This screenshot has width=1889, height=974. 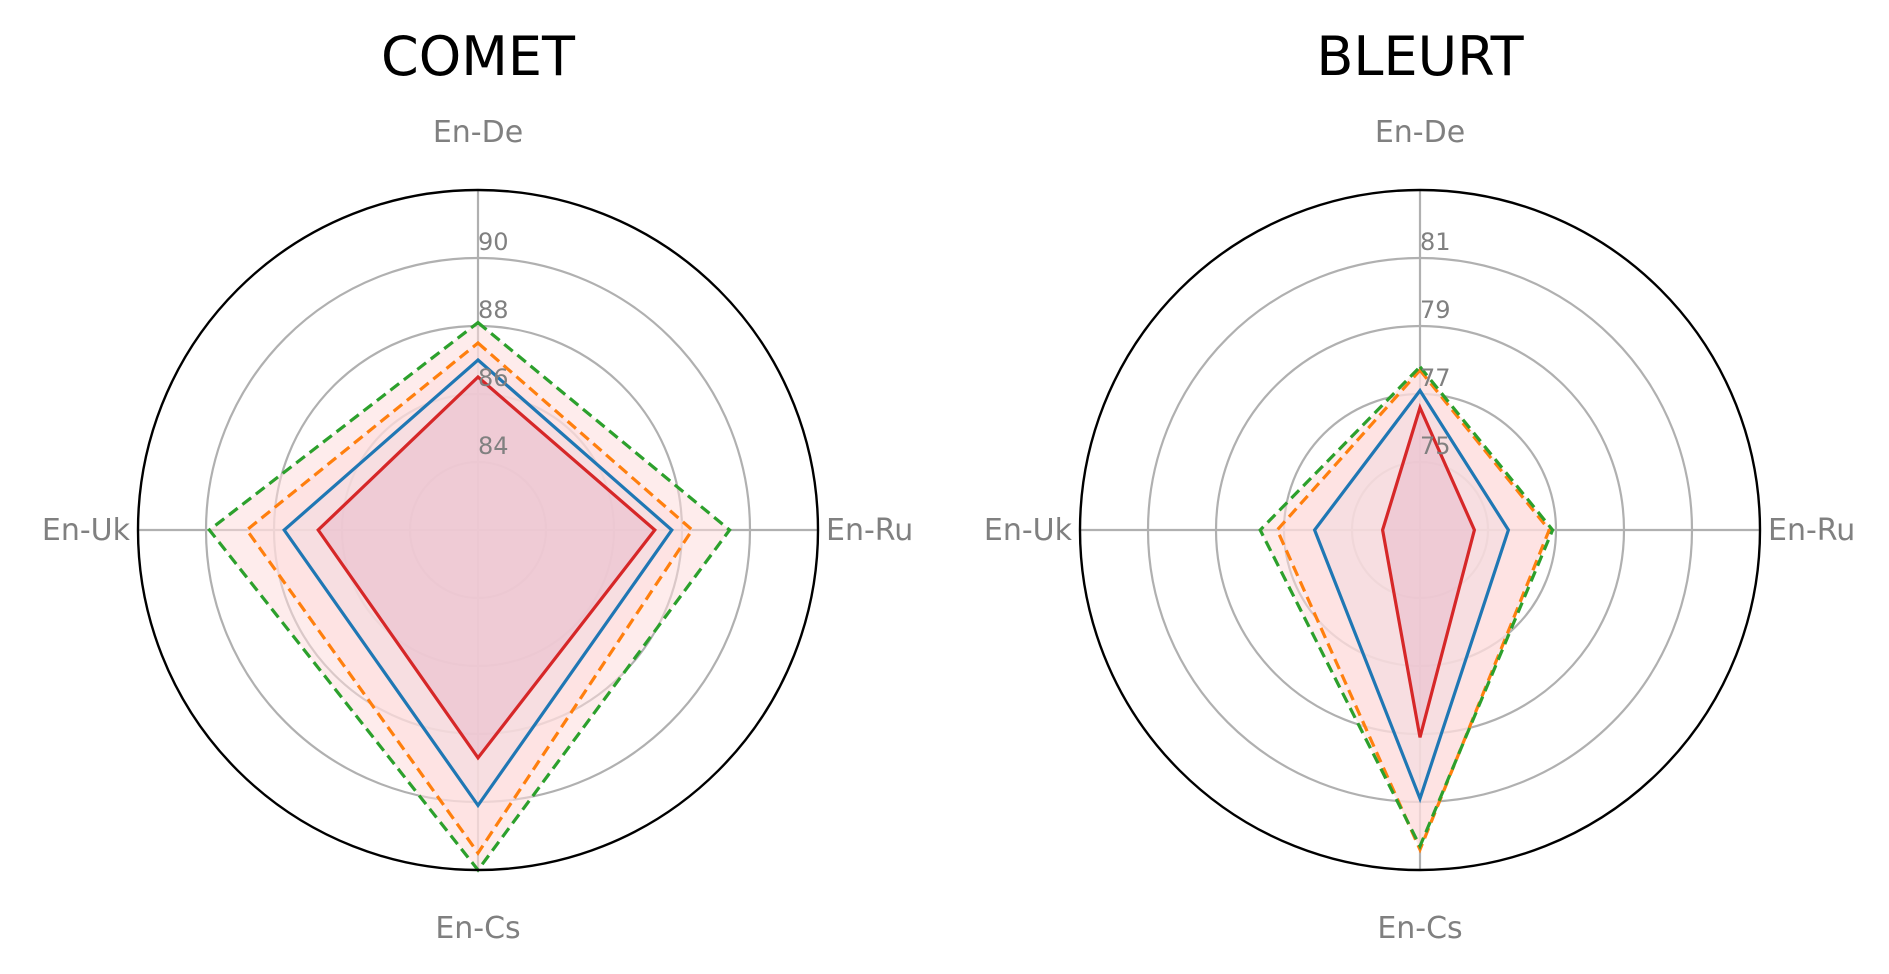 I want to click on comet-series-0-line, so click(x=478, y=583).